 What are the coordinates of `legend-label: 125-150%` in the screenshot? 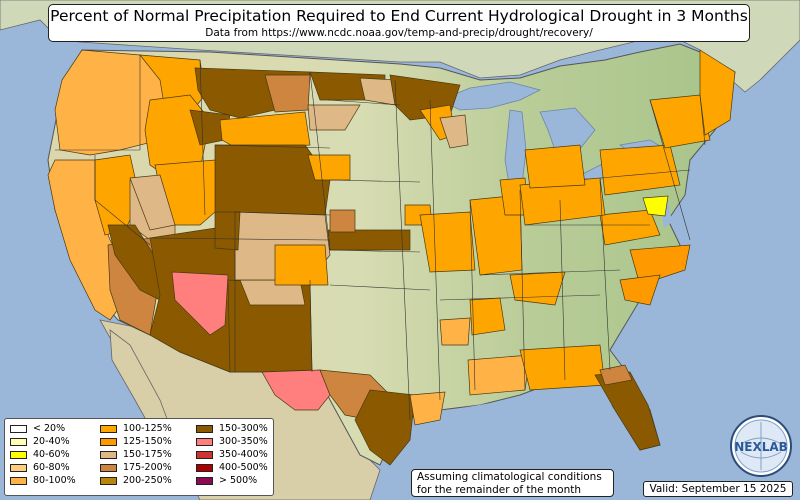 It's located at (147, 441).